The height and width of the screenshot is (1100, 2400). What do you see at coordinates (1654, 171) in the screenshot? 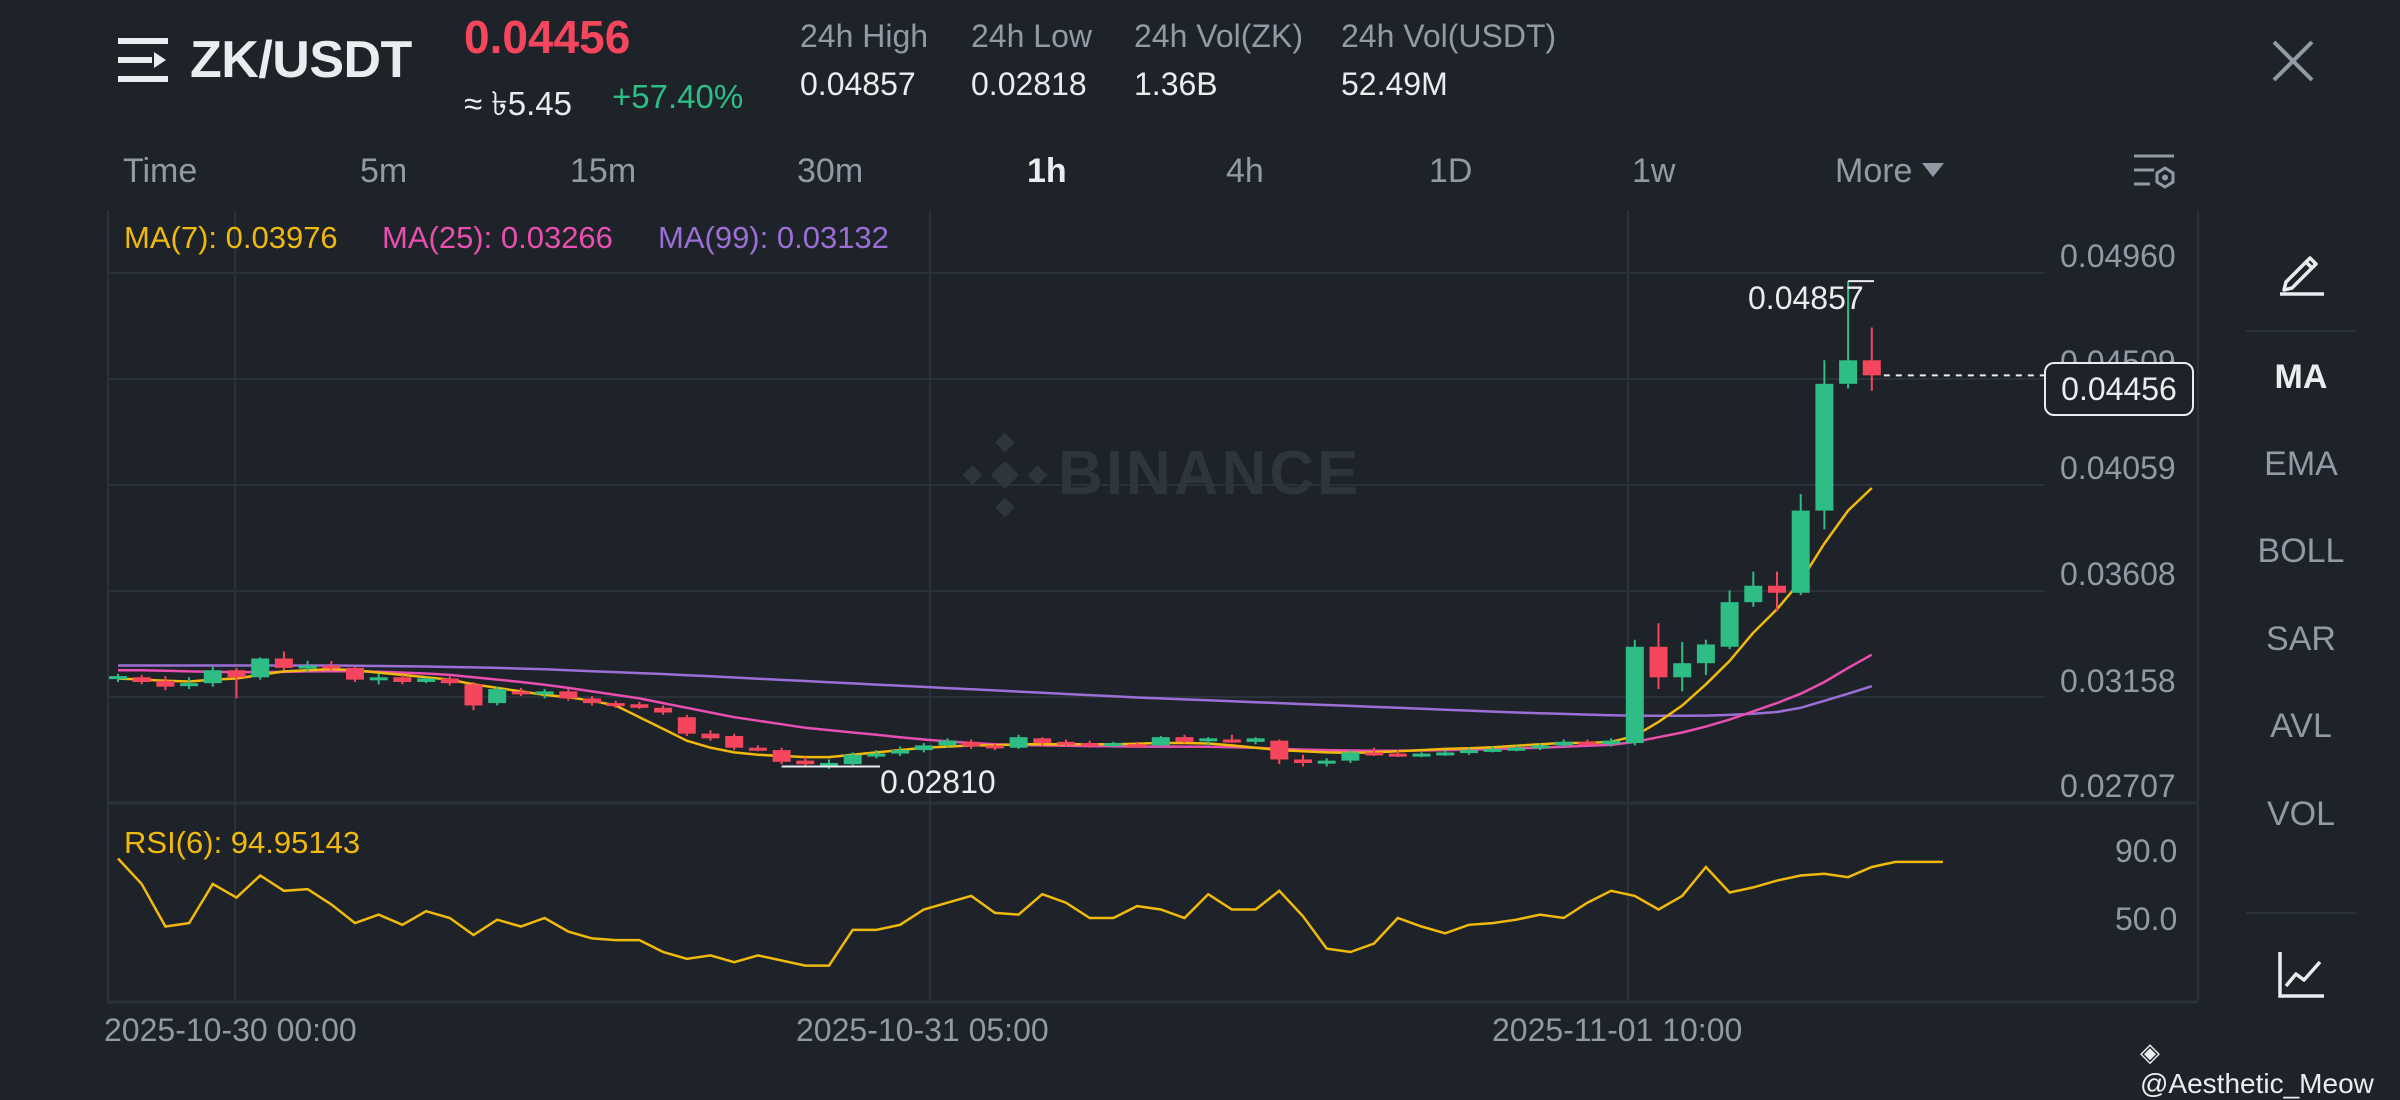
I see `tab-1w: 1w` at bounding box center [1654, 171].